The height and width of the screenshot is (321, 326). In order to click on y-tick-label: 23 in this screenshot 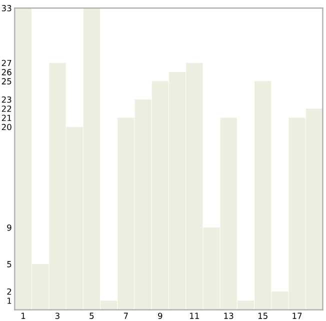, I will do `click(7, 99)`.